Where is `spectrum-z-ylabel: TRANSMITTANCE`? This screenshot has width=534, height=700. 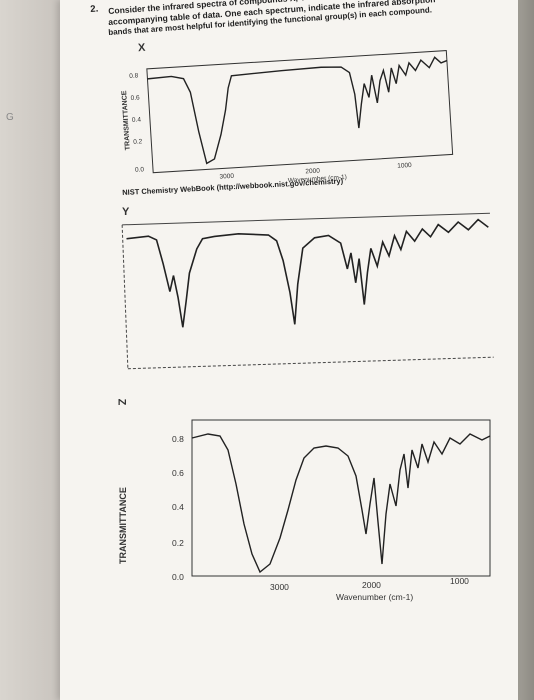 spectrum-z-ylabel: TRANSMITTANCE is located at coordinates (123, 525).